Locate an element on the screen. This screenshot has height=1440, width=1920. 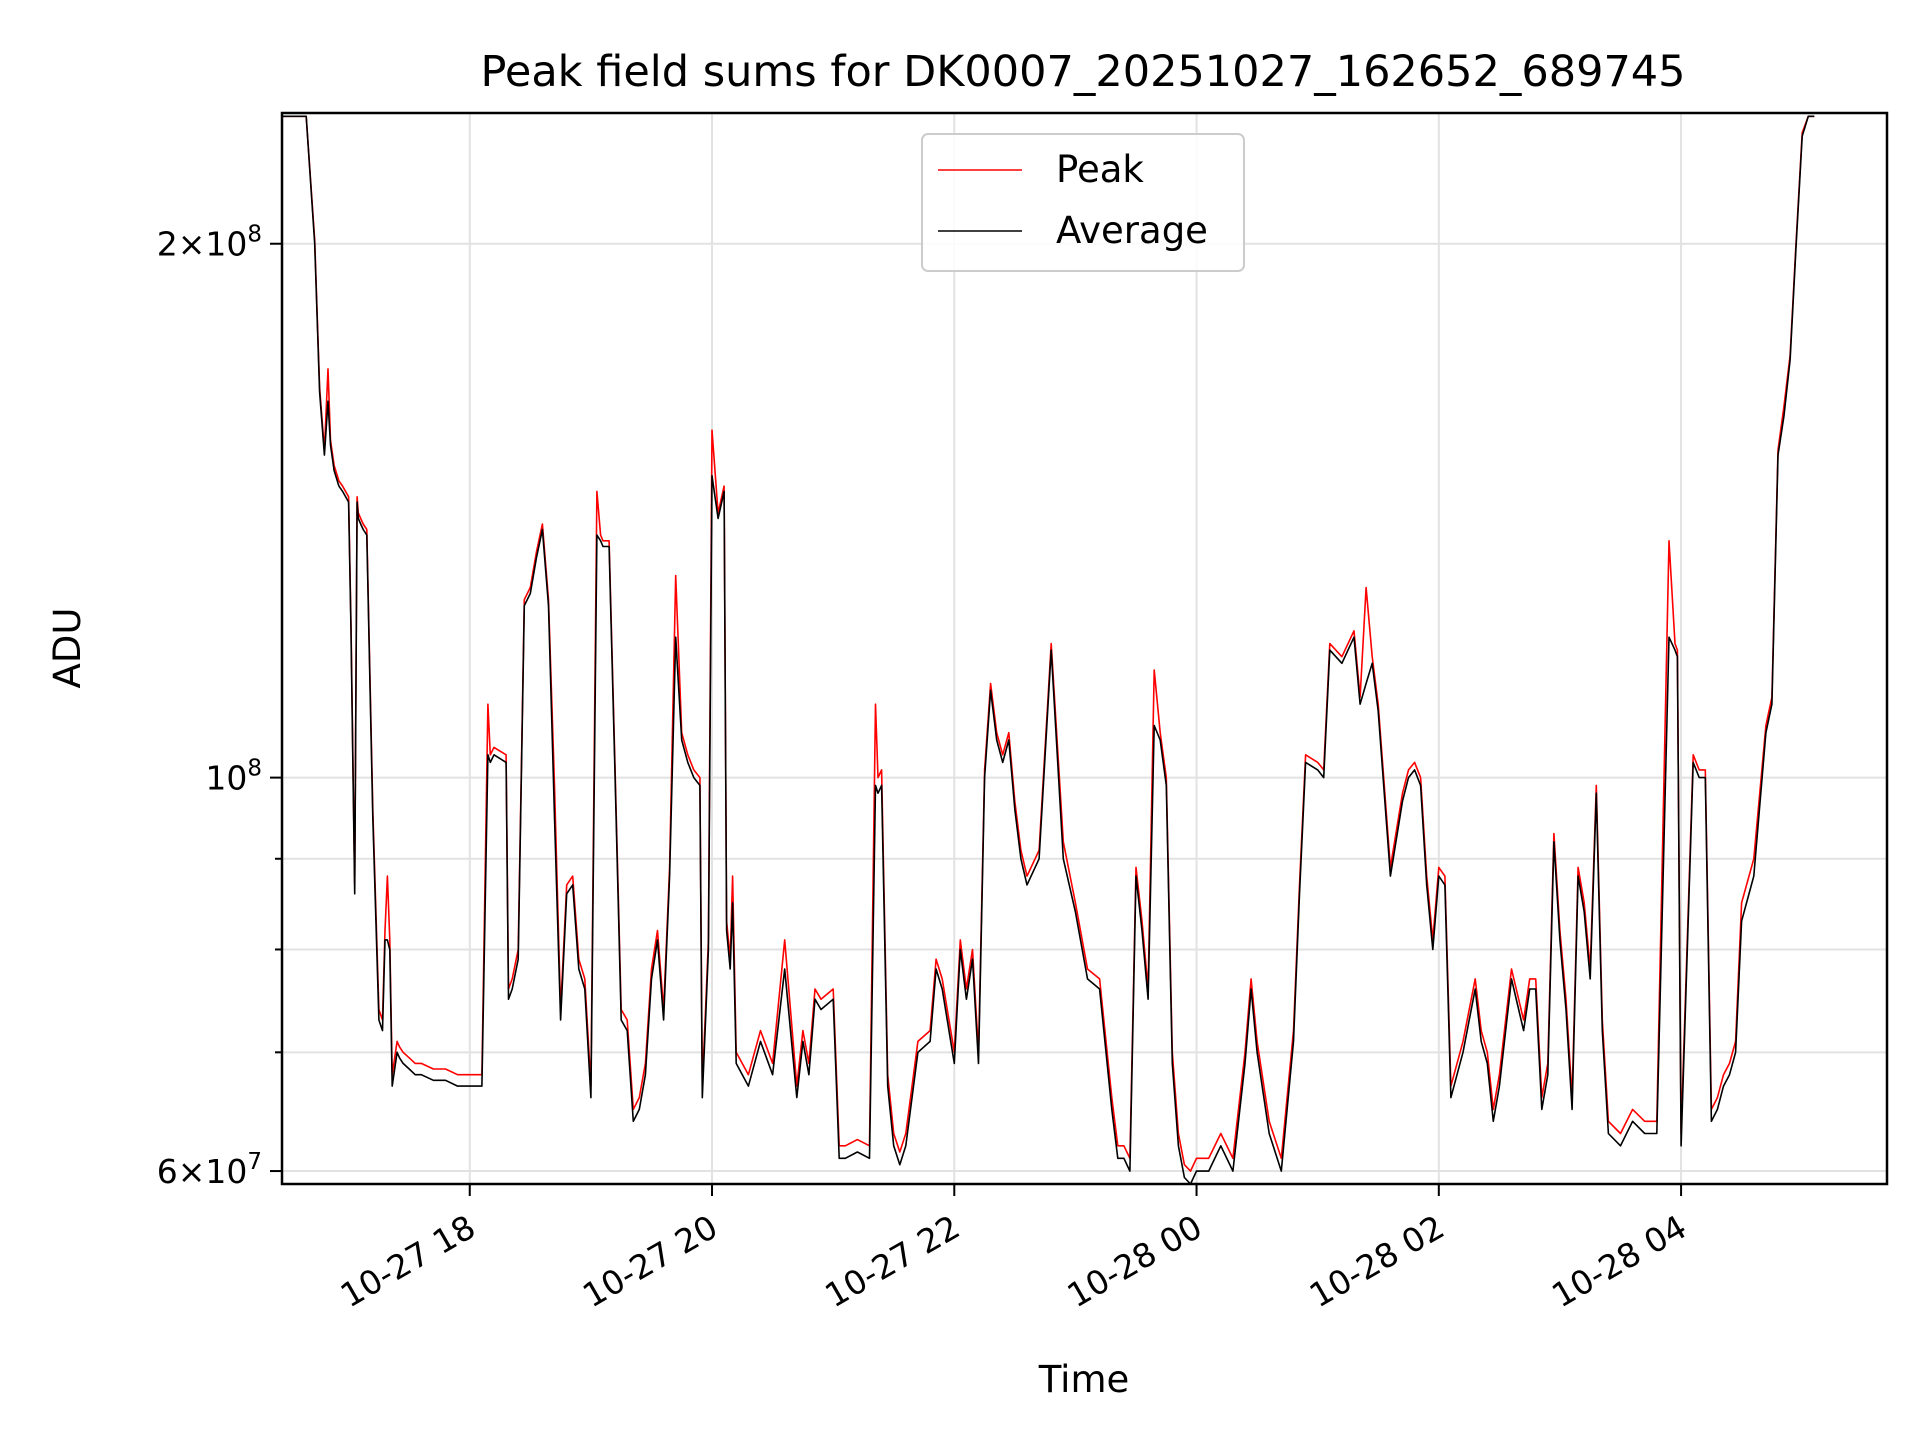
y-axis-label: ADU is located at coordinates (67, 648).